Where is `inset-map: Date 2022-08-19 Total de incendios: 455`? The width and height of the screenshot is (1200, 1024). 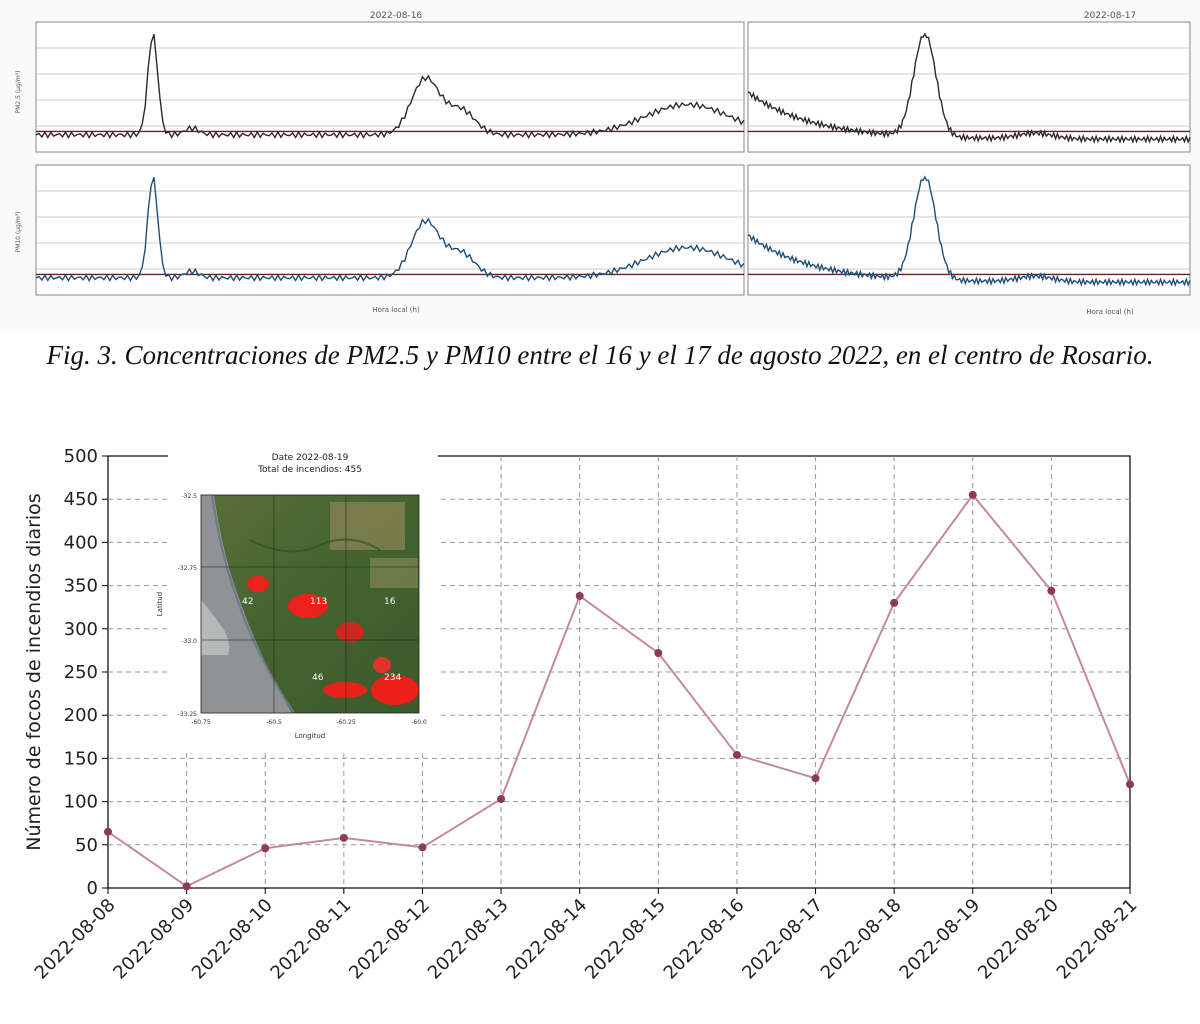 inset-map: Date 2022-08-19 Total de incendios: 455 is located at coordinates (297, 597).